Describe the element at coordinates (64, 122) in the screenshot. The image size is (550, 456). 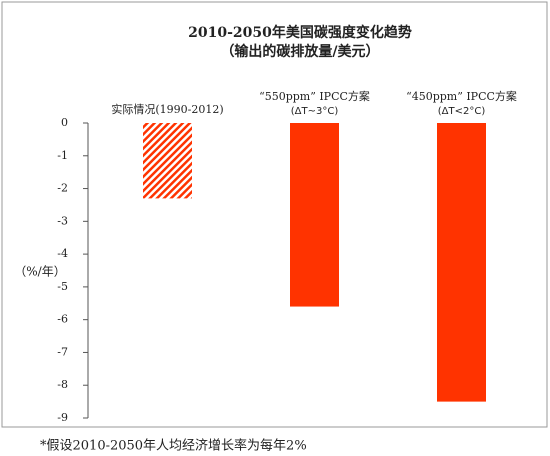
I see `y-tick-label: 0` at that location.